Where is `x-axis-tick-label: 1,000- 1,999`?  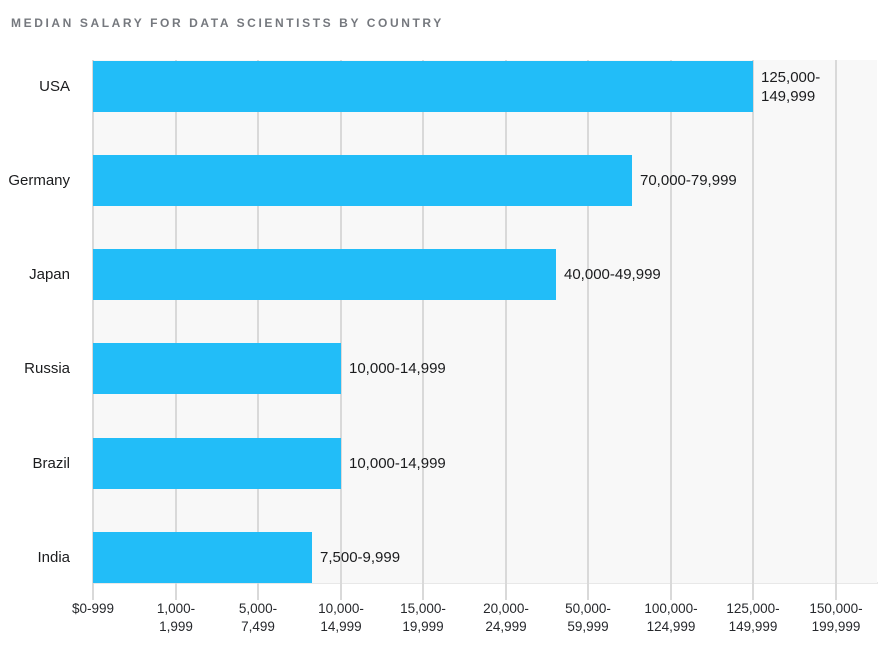
x-axis-tick-label: 1,000- 1,999 is located at coordinates (176, 618).